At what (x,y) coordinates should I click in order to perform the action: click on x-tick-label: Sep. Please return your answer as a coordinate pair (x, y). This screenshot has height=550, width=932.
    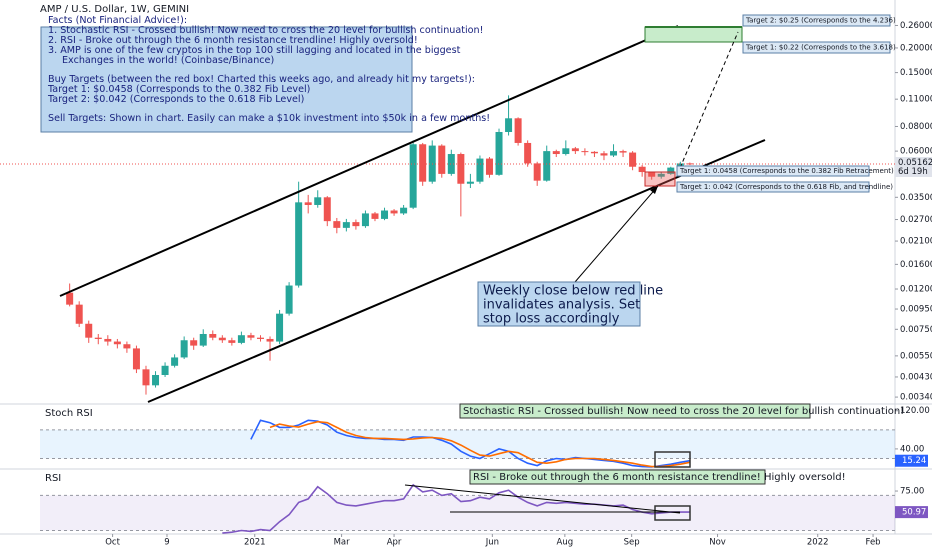
    Looking at the image, I should click on (632, 543).